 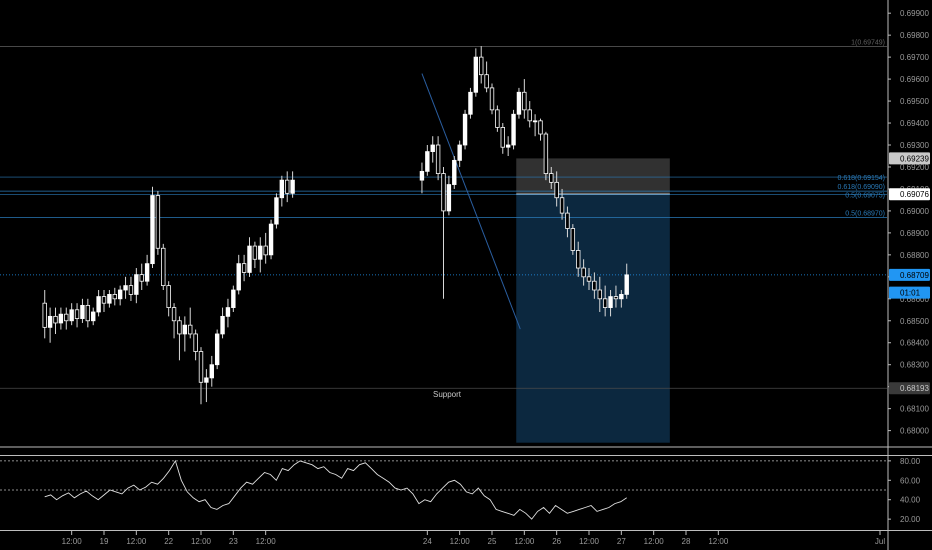 I want to click on price-axis-label: 0.69900, so click(x=914, y=13).